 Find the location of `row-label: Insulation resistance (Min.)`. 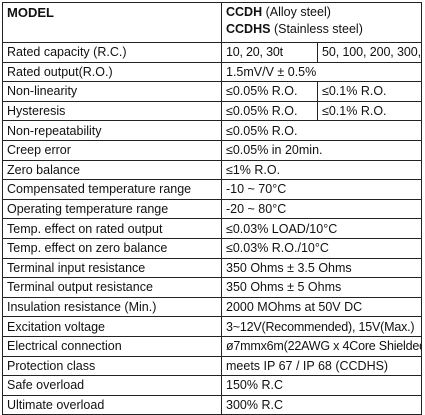

row-label: Insulation resistance (Min.) is located at coordinates (112, 307).